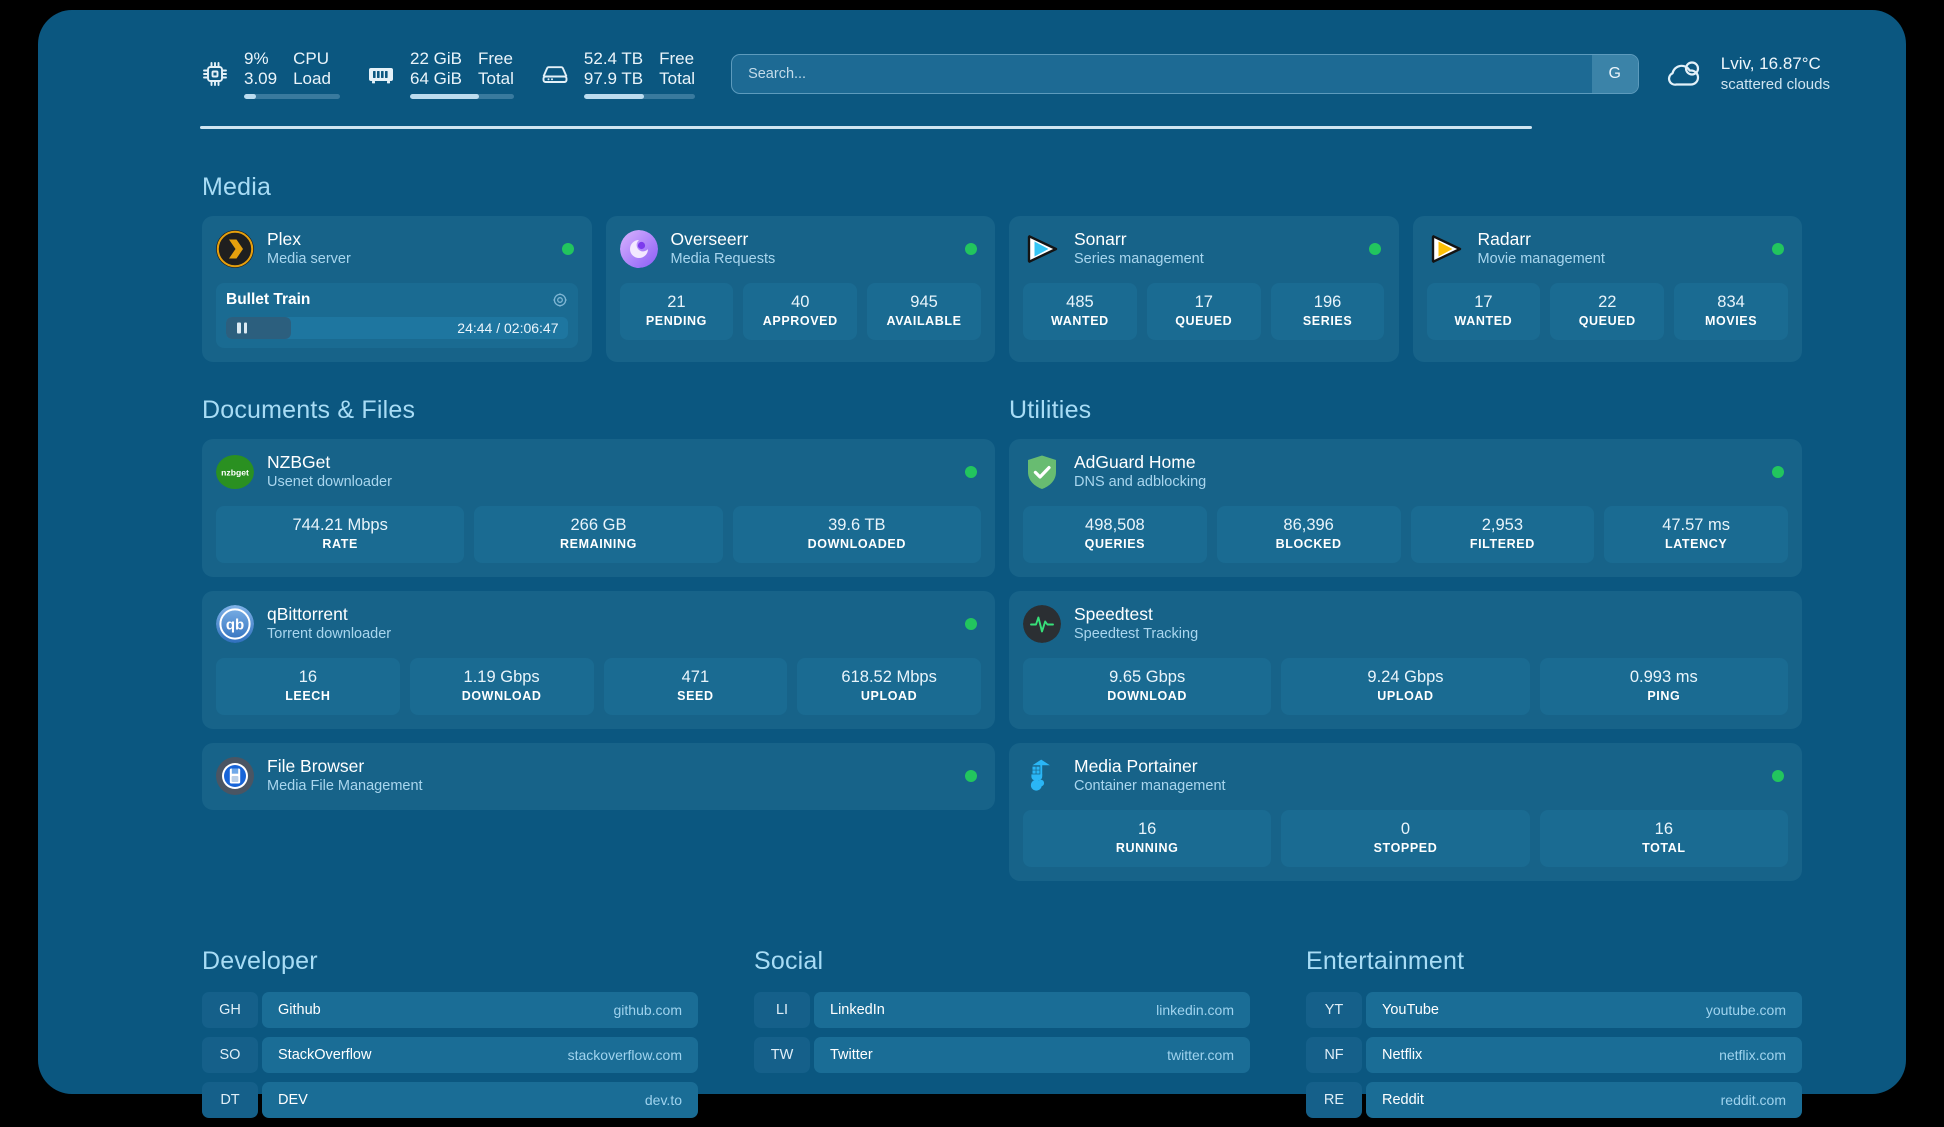 This screenshot has height=1127, width=1944. I want to click on adguard-logo, so click(1042, 472).